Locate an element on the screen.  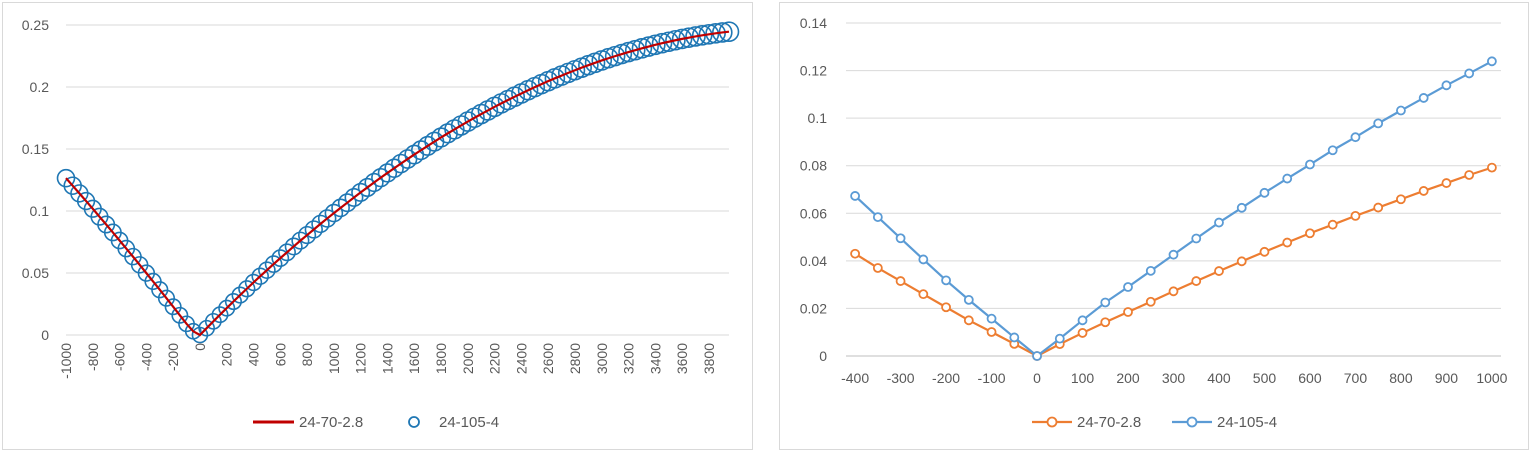
y-tick-label: 0.14 is located at coordinates (813, 23).